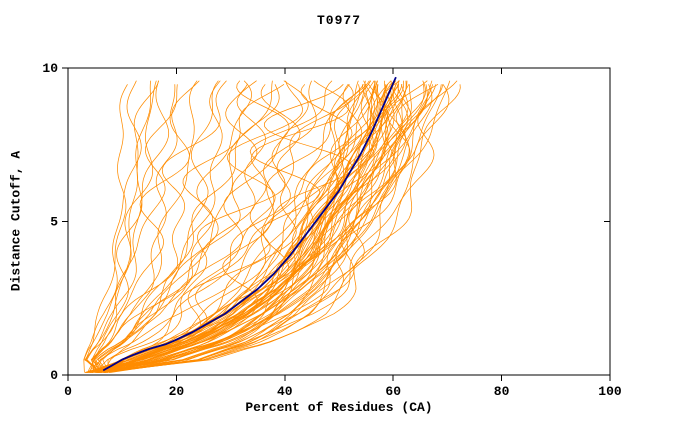  Describe the element at coordinates (68, 391) in the screenshot. I see `x-tick-label: 0` at that location.